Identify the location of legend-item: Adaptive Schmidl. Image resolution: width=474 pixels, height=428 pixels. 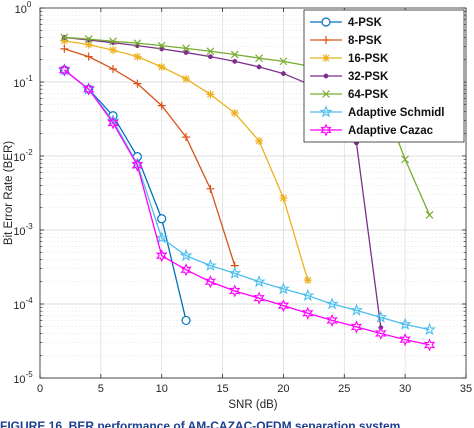
(377, 112).